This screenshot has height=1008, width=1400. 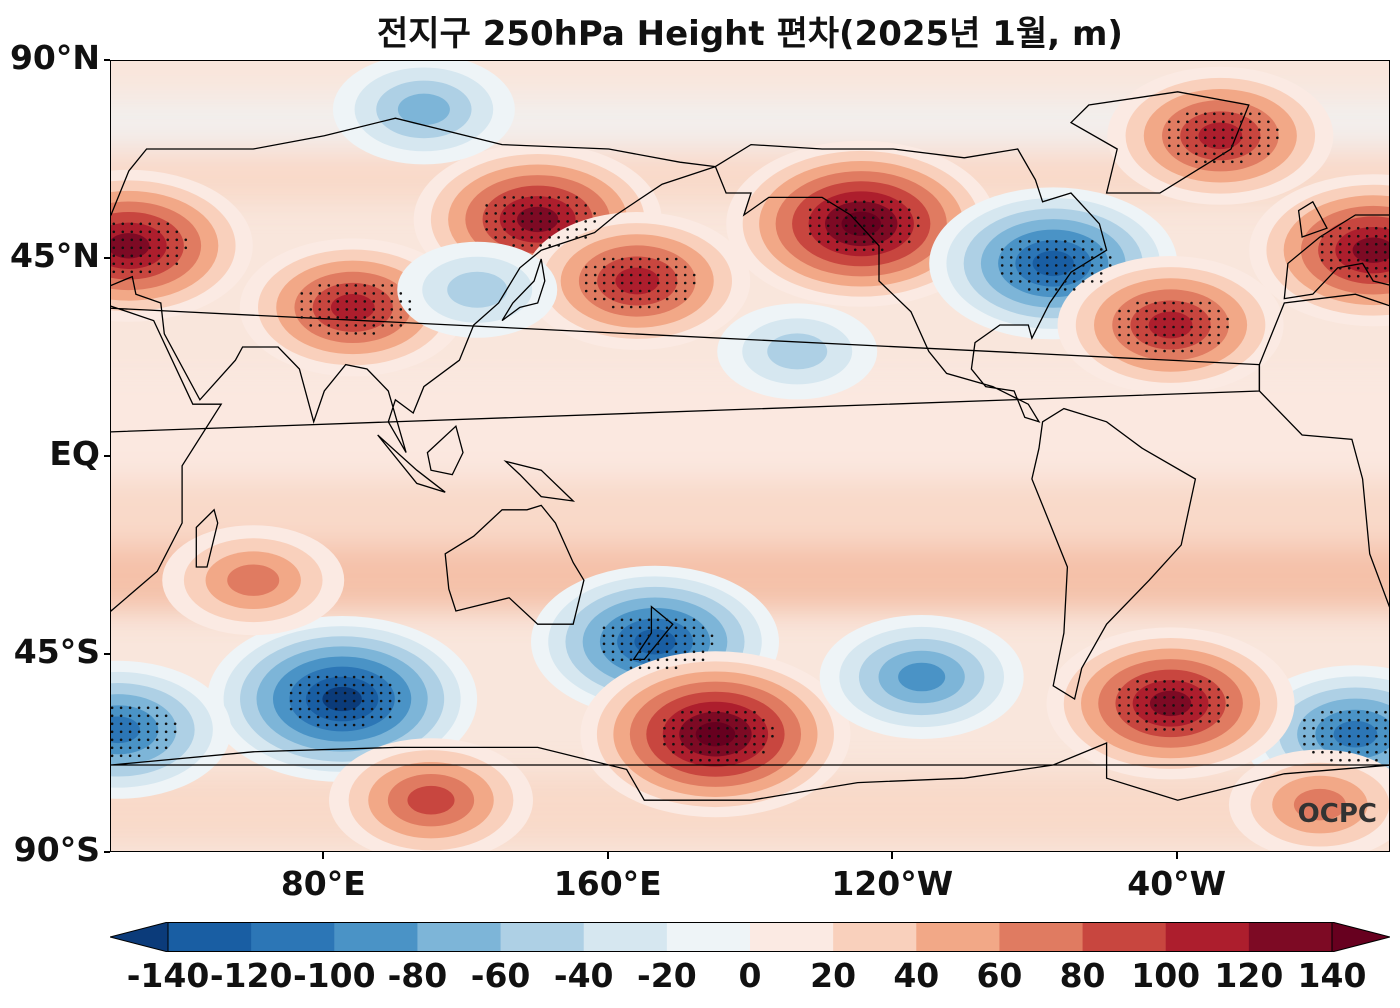 I want to click on colorbar-tick-label: 140, so click(x=1332, y=975).